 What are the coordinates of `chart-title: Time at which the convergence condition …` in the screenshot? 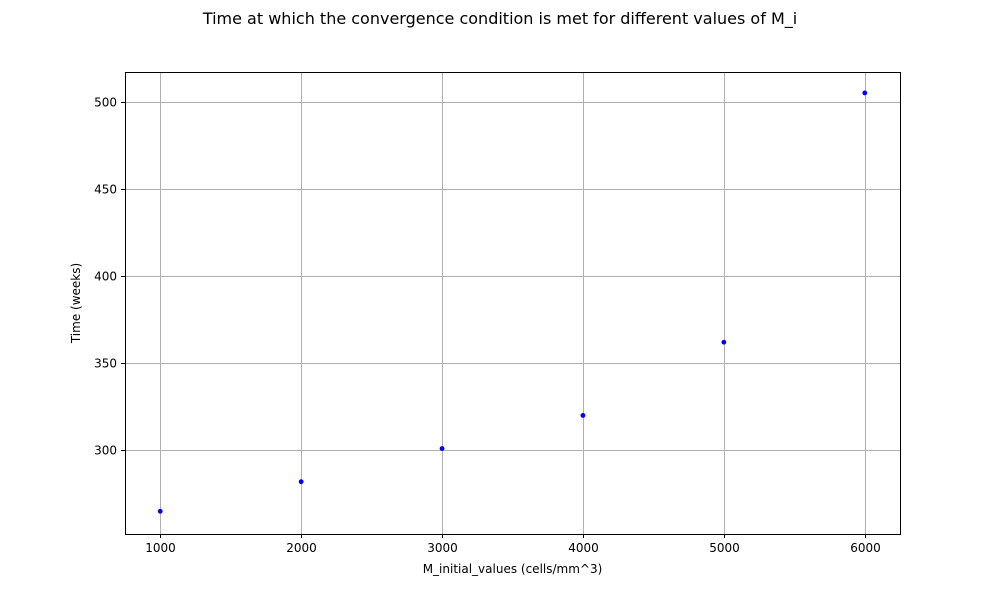 It's located at (500, 18).